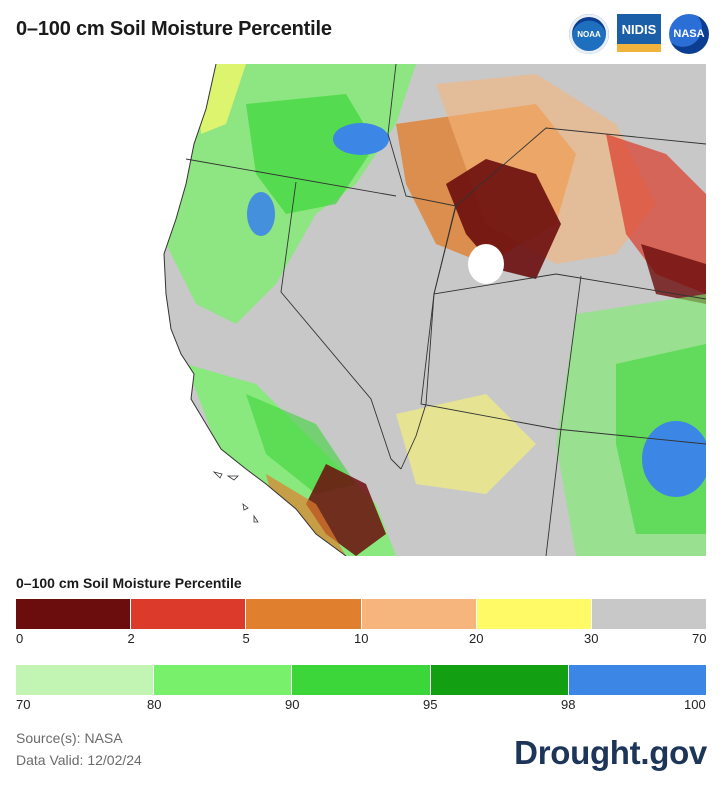  Describe the element at coordinates (674, 459) in the screenshot. I see `se-wet-zone` at that location.